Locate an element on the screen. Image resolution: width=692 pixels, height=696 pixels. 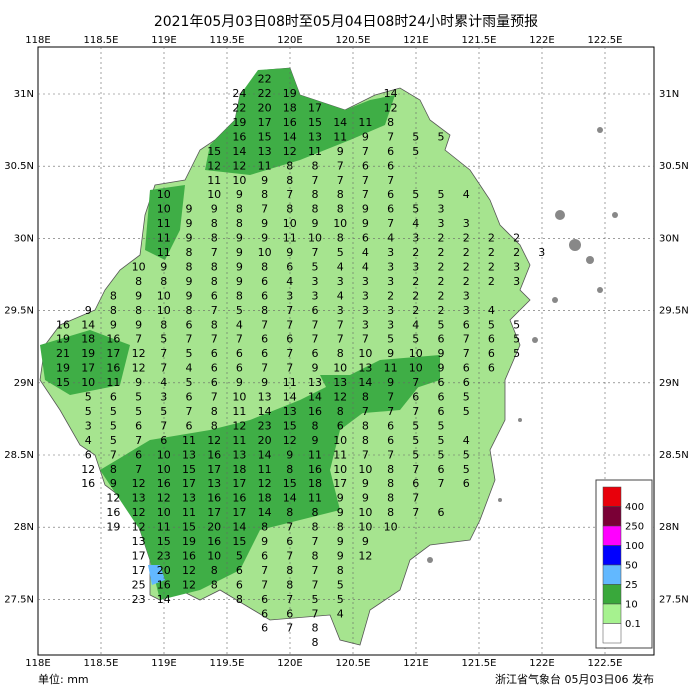
legend-label: 50 is located at coordinates (631, 566).